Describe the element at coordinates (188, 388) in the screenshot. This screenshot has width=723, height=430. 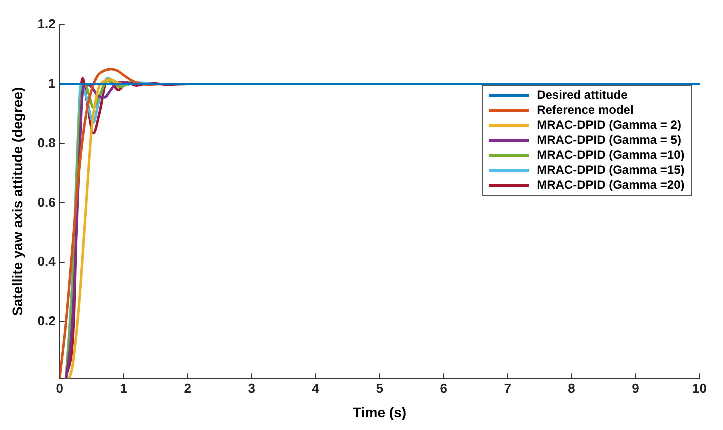
I see `x-tick-label: 2` at that location.